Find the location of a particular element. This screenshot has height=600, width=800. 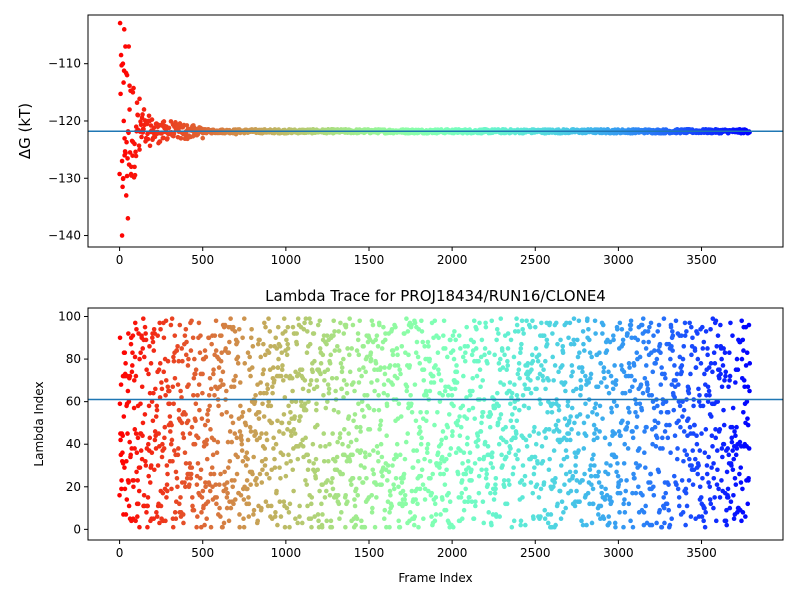

x-tick-label: 3500 is located at coordinates (701, 553).